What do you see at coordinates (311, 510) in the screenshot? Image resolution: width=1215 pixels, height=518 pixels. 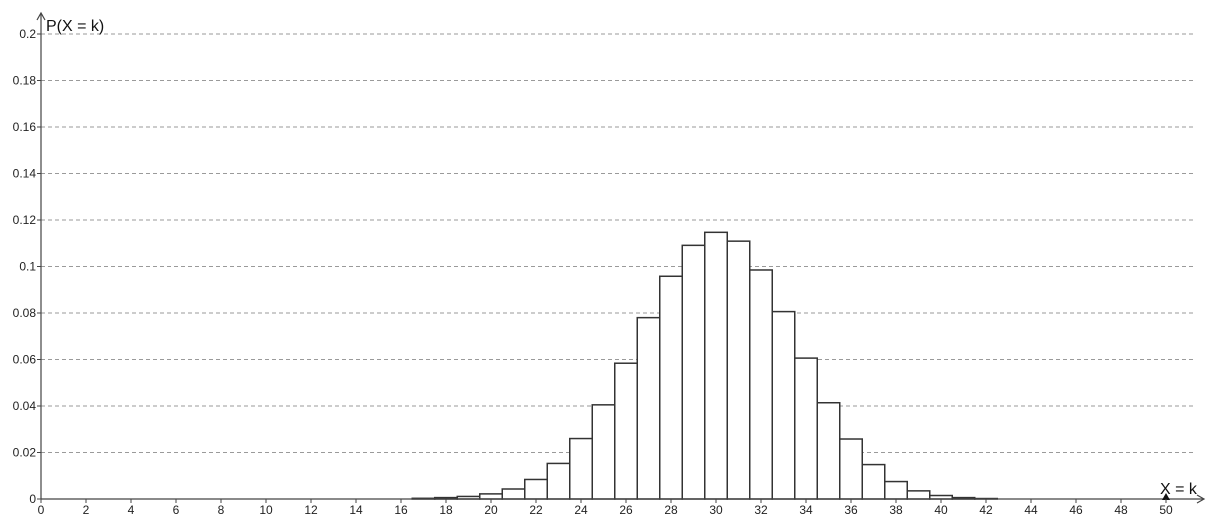 I see `x-tick-label: 12` at bounding box center [311, 510].